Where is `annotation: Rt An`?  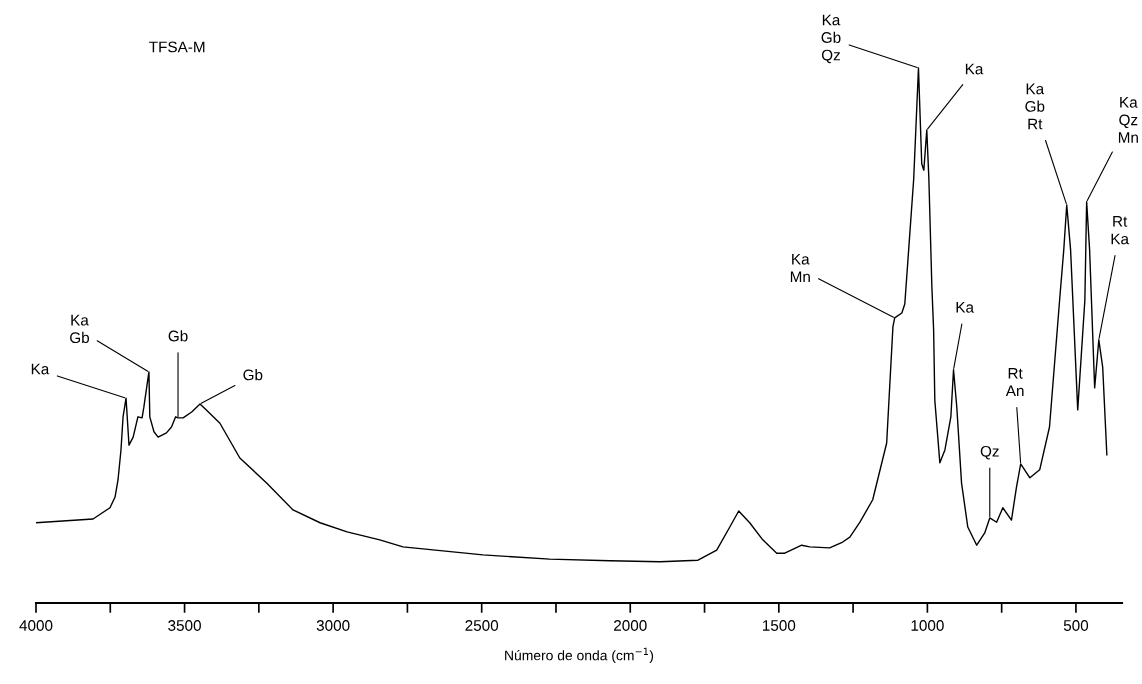 annotation: Rt An is located at coordinates (1014, 382).